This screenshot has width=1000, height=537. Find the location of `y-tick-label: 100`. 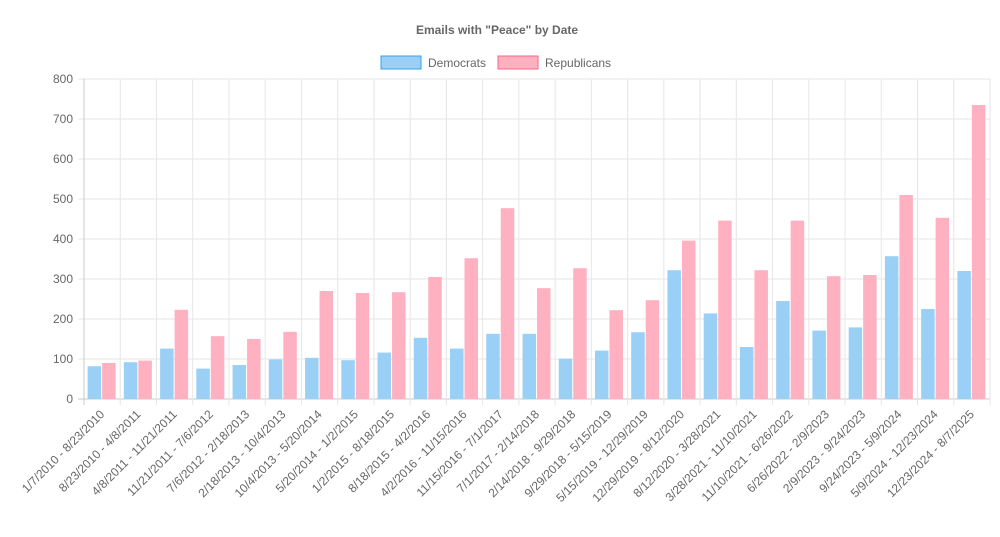

y-tick-label: 100 is located at coordinates (63, 359).